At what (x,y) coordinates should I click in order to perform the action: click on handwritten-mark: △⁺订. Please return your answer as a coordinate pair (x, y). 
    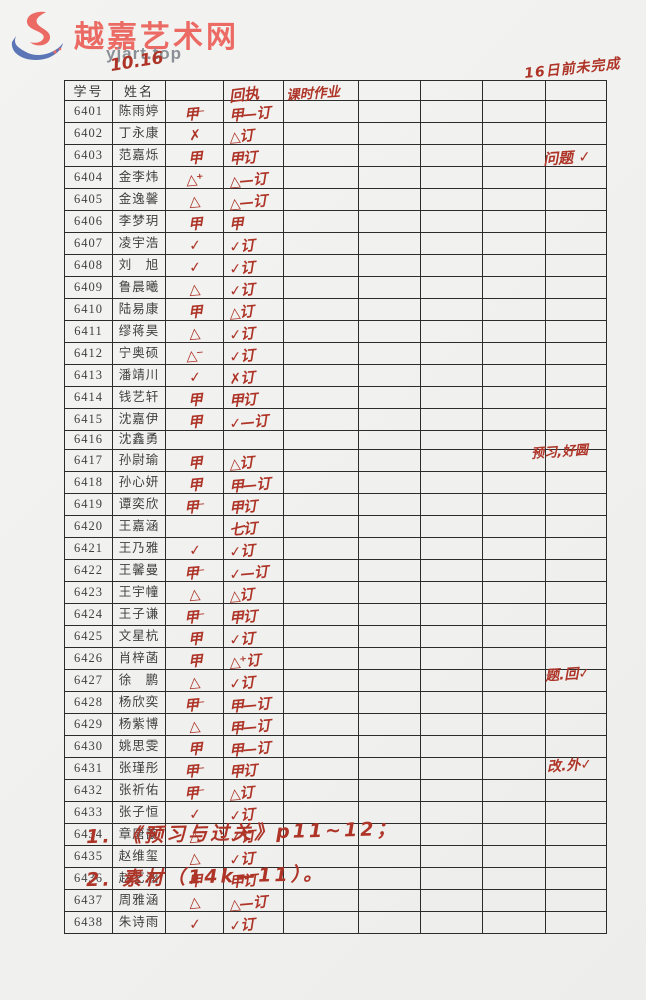
    Looking at the image, I should click on (244, 662).